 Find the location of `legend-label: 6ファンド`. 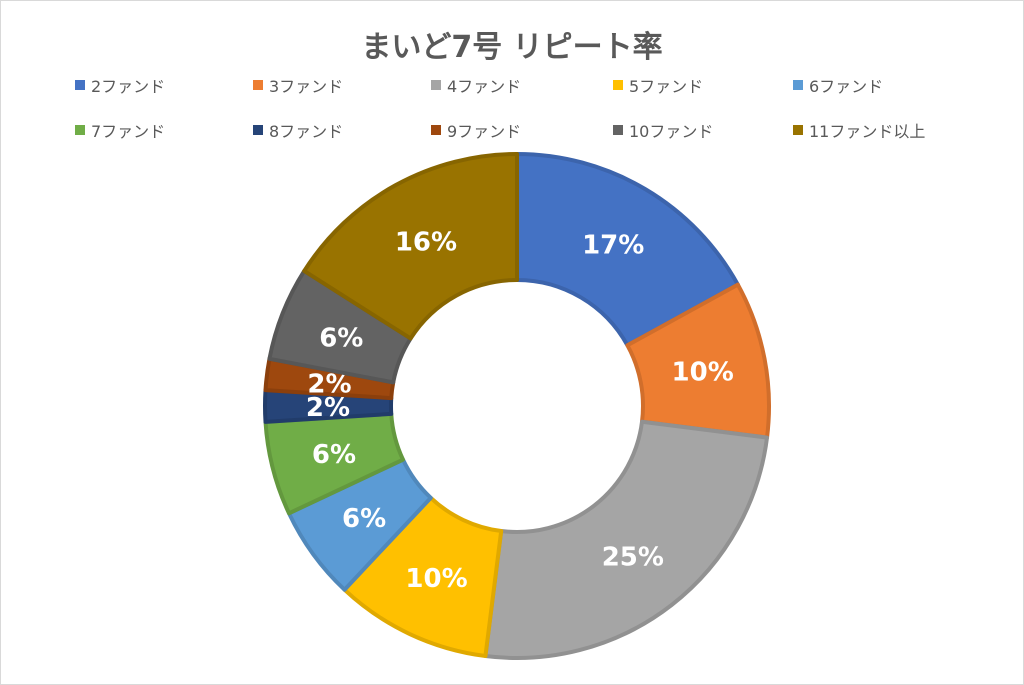

legend-label: 6ファンド is located at coordinates (846, 86).